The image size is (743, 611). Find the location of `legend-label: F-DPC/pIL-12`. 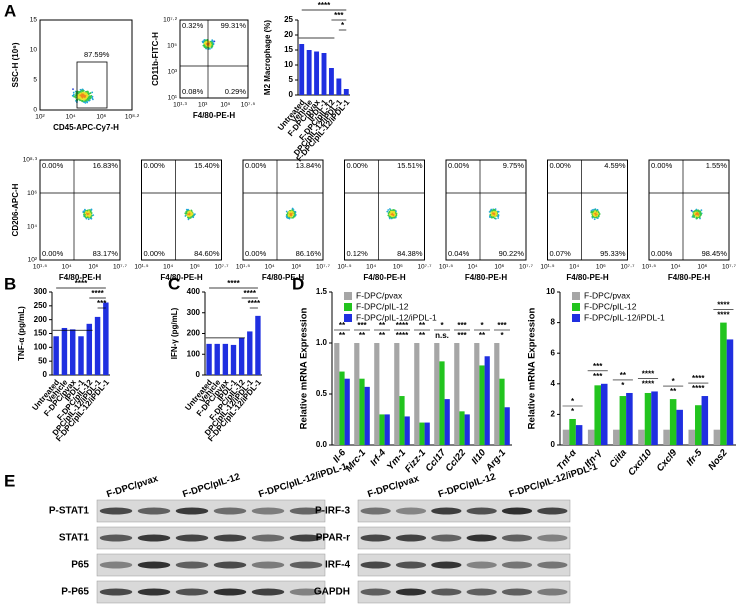

legend-label: F-DPC/pIL-12 is located at coordinates (382, 306).